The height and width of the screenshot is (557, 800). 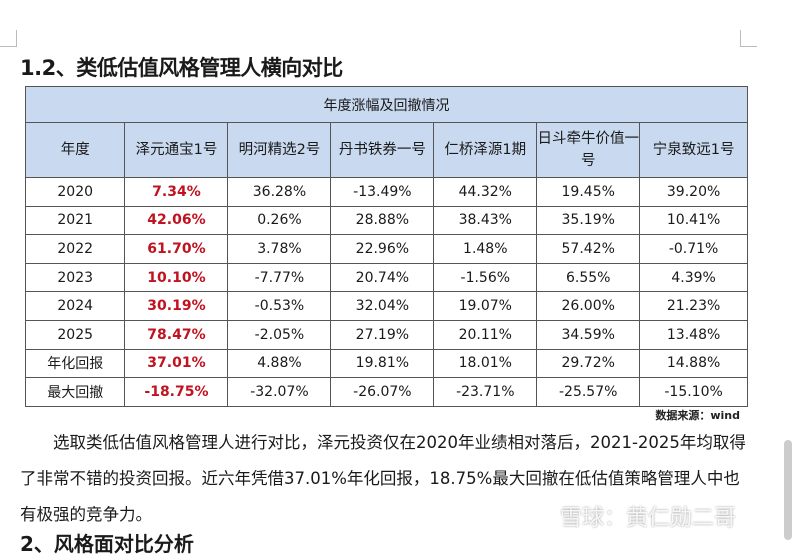 I want to click on table-cell: 26.00%, so click(x=588, y=306).